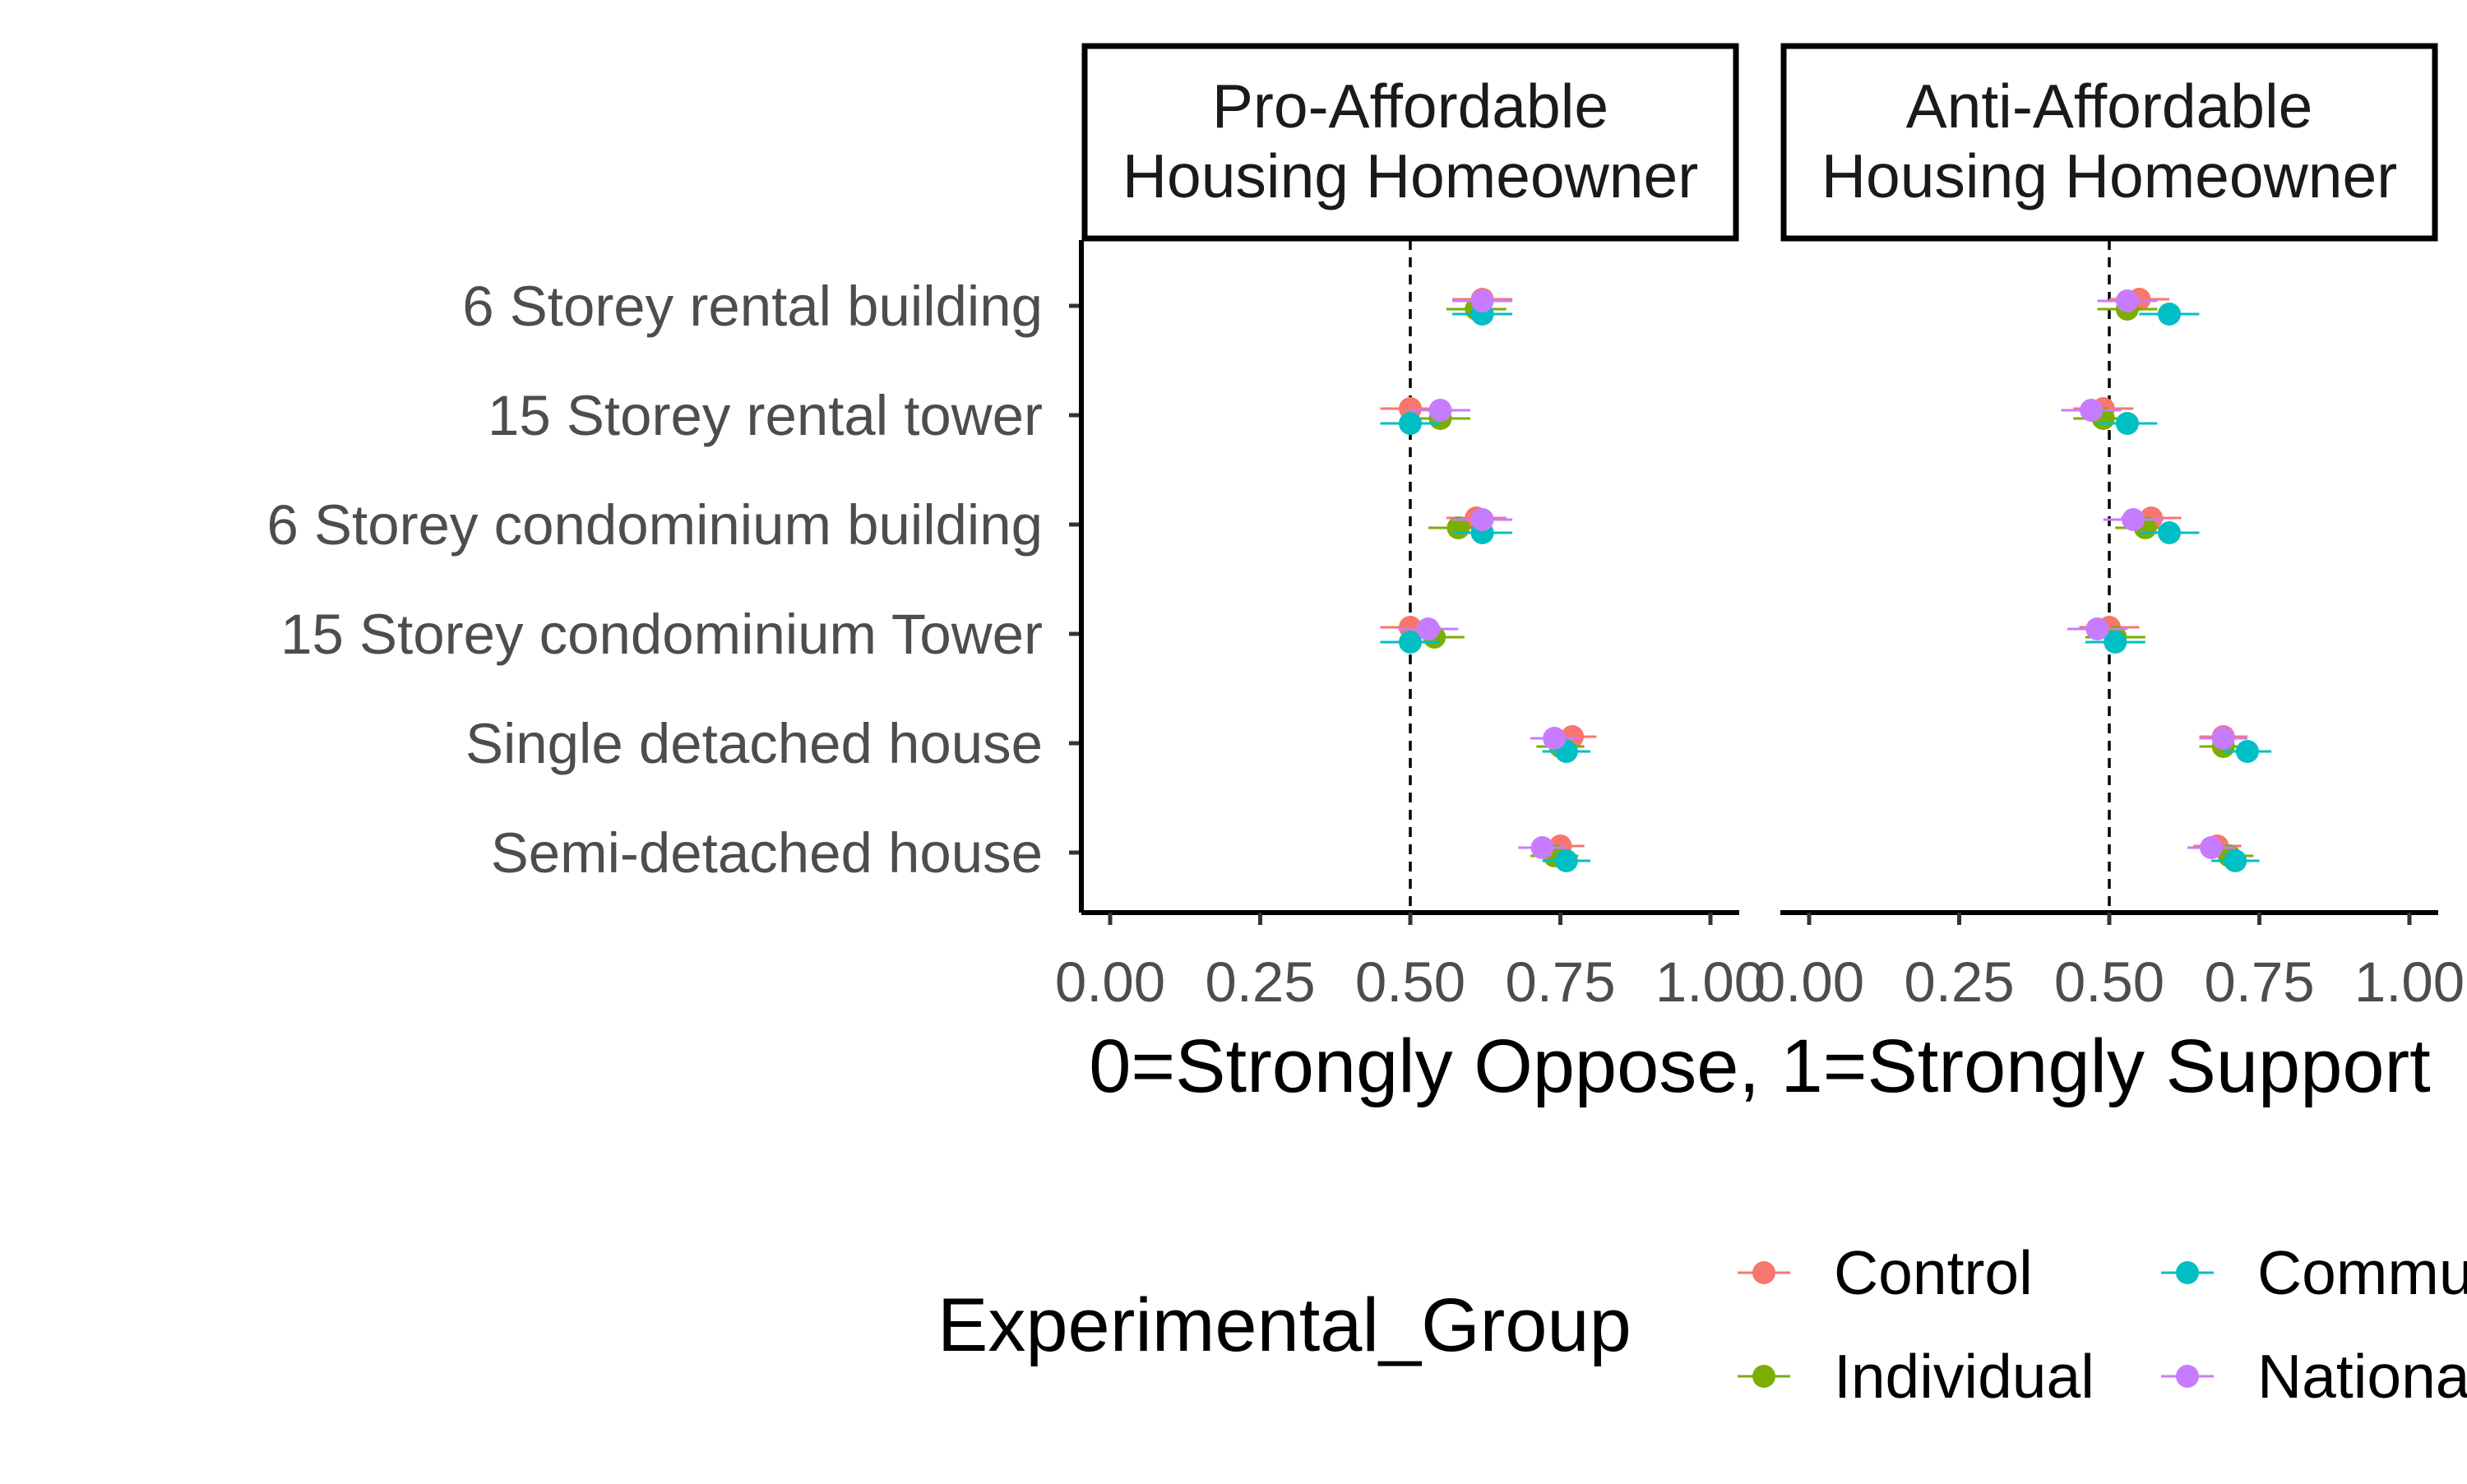 Image resolution: width=2467 pixels, height=1484 pixels. I want to click on legend-item: National, so click(2314, 1376).